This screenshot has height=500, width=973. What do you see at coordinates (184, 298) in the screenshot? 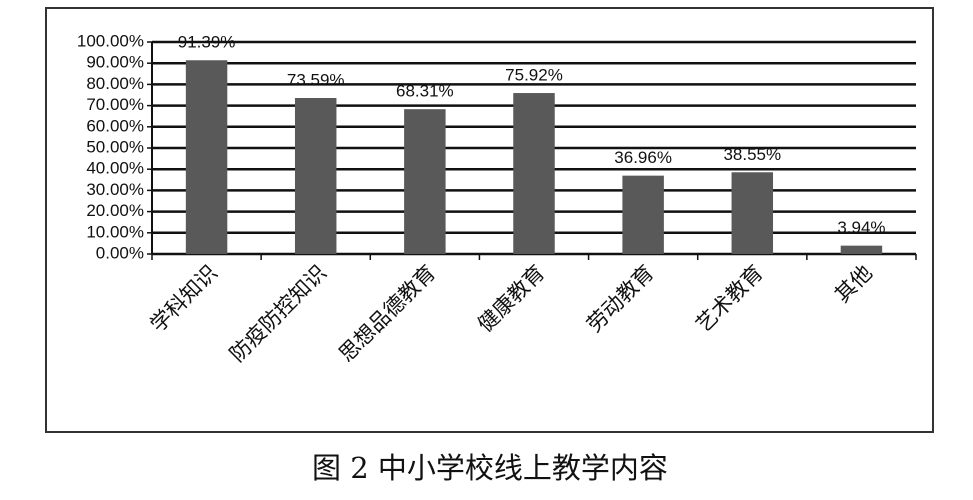
I see `x-tick-label: 学科知识` at bounding box center [184, 298].